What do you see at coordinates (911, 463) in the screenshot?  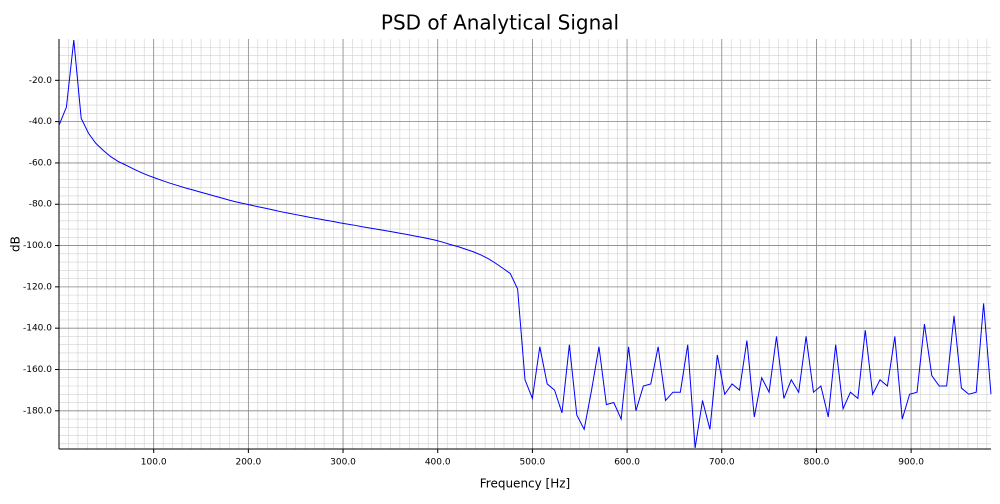 I see `x-tick-label: 900.0` at bounding box center [911, 463].